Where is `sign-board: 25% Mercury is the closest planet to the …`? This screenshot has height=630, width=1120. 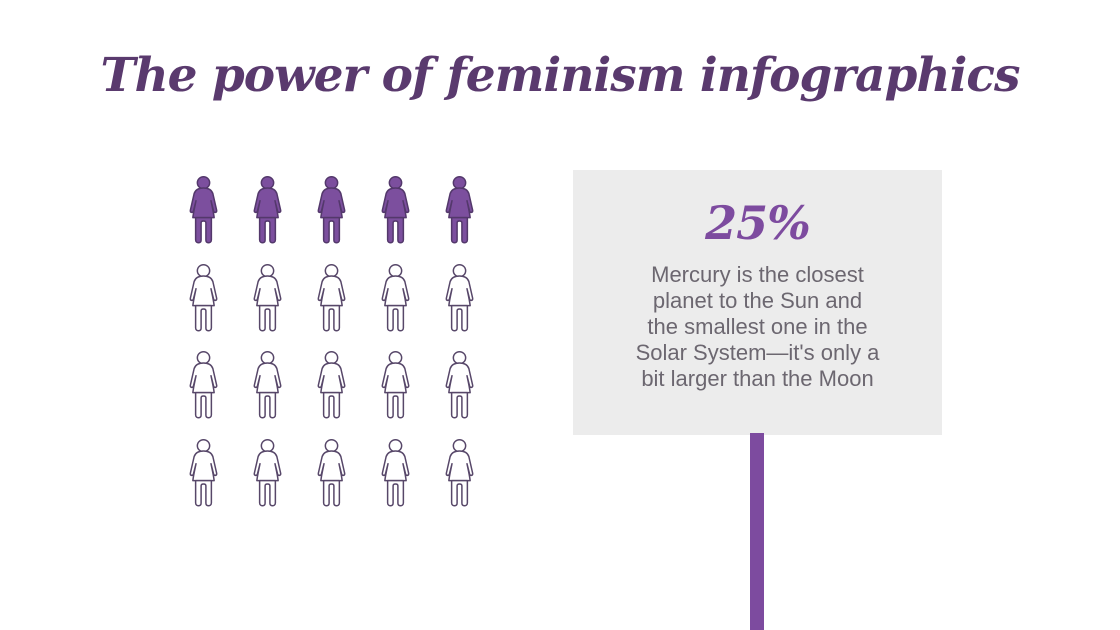 sign-board: 25% Mercury is the closest planet to the … is located at coordinates (757, 302).